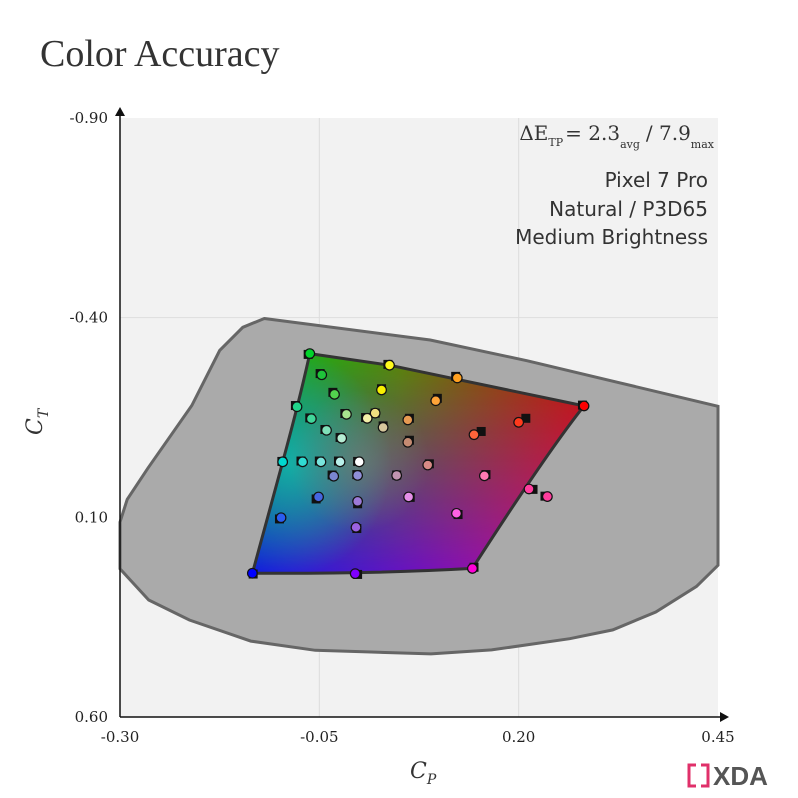 Image resolution: width=798 pixels, height=798 pixels. I want to click on y-axis-label-sub: T, so click(44, 412).